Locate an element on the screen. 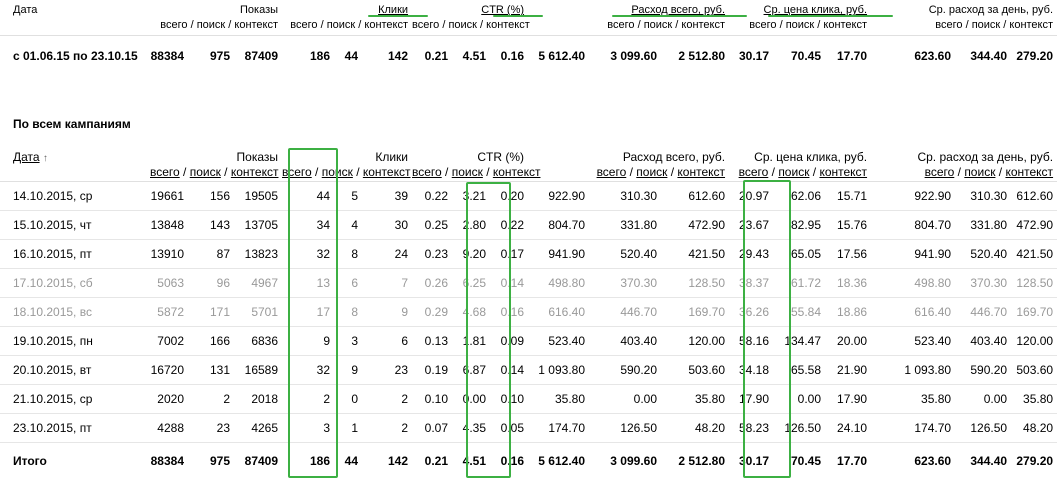 This screenshot has width=1057, height=485. summary-daily-all: 623.60 is located at coordinates (933, 56).